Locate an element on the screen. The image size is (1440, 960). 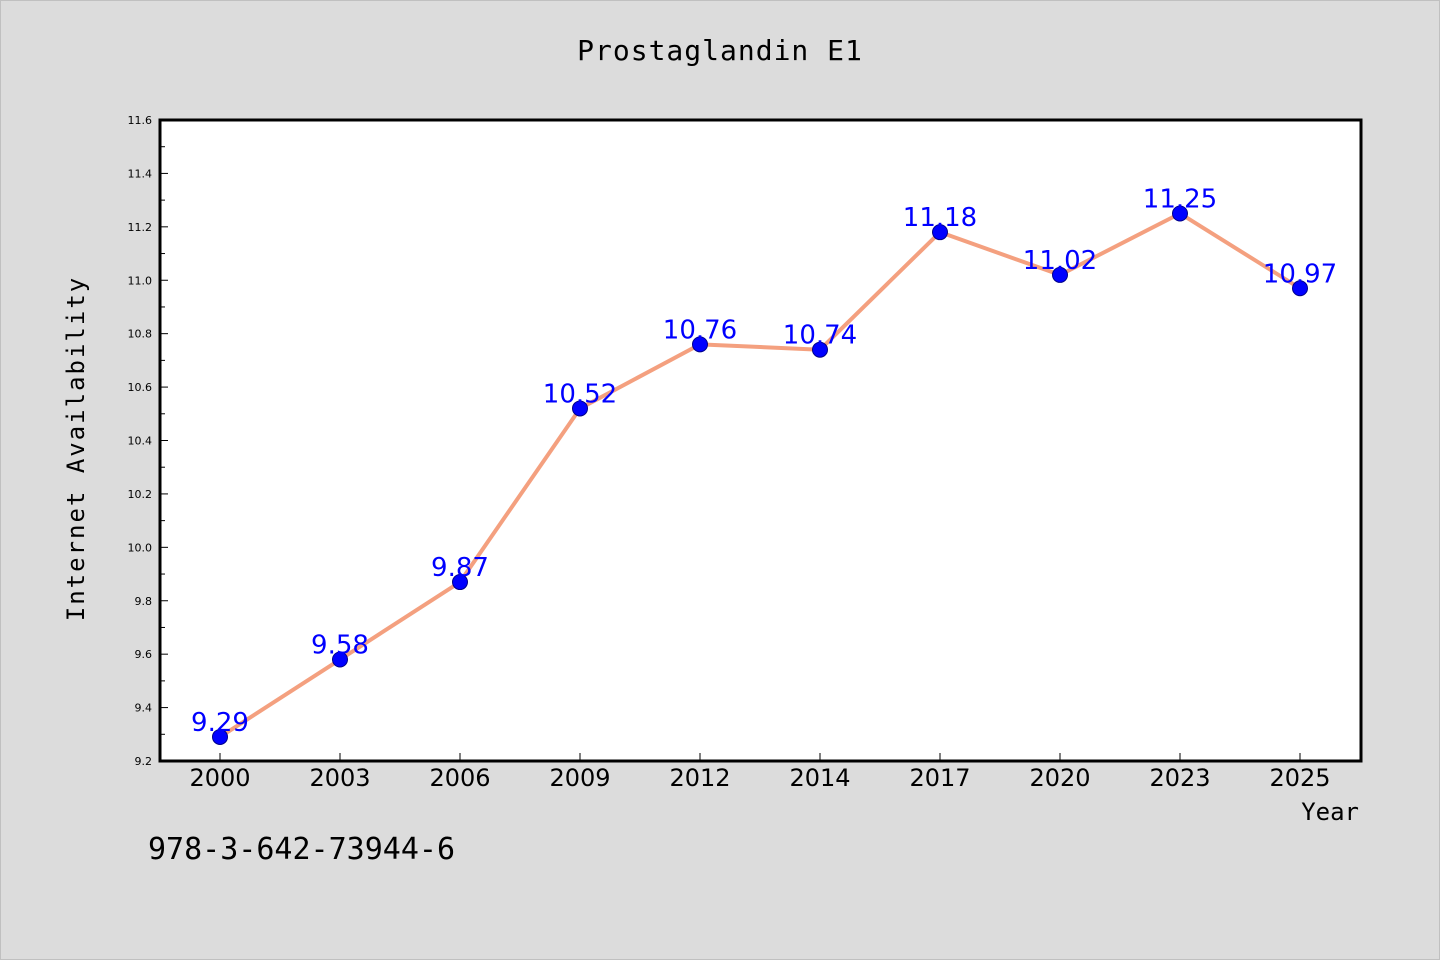
y-tick-label: 10.2 is located at coordinates (140, 494).